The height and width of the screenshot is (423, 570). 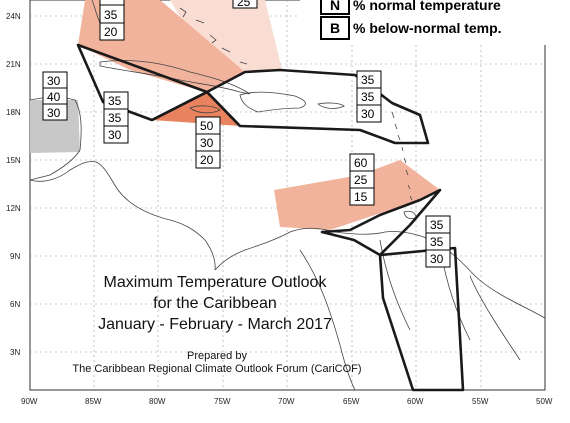 I want to click on lon-label: 70W, so click(x=286, y=401).